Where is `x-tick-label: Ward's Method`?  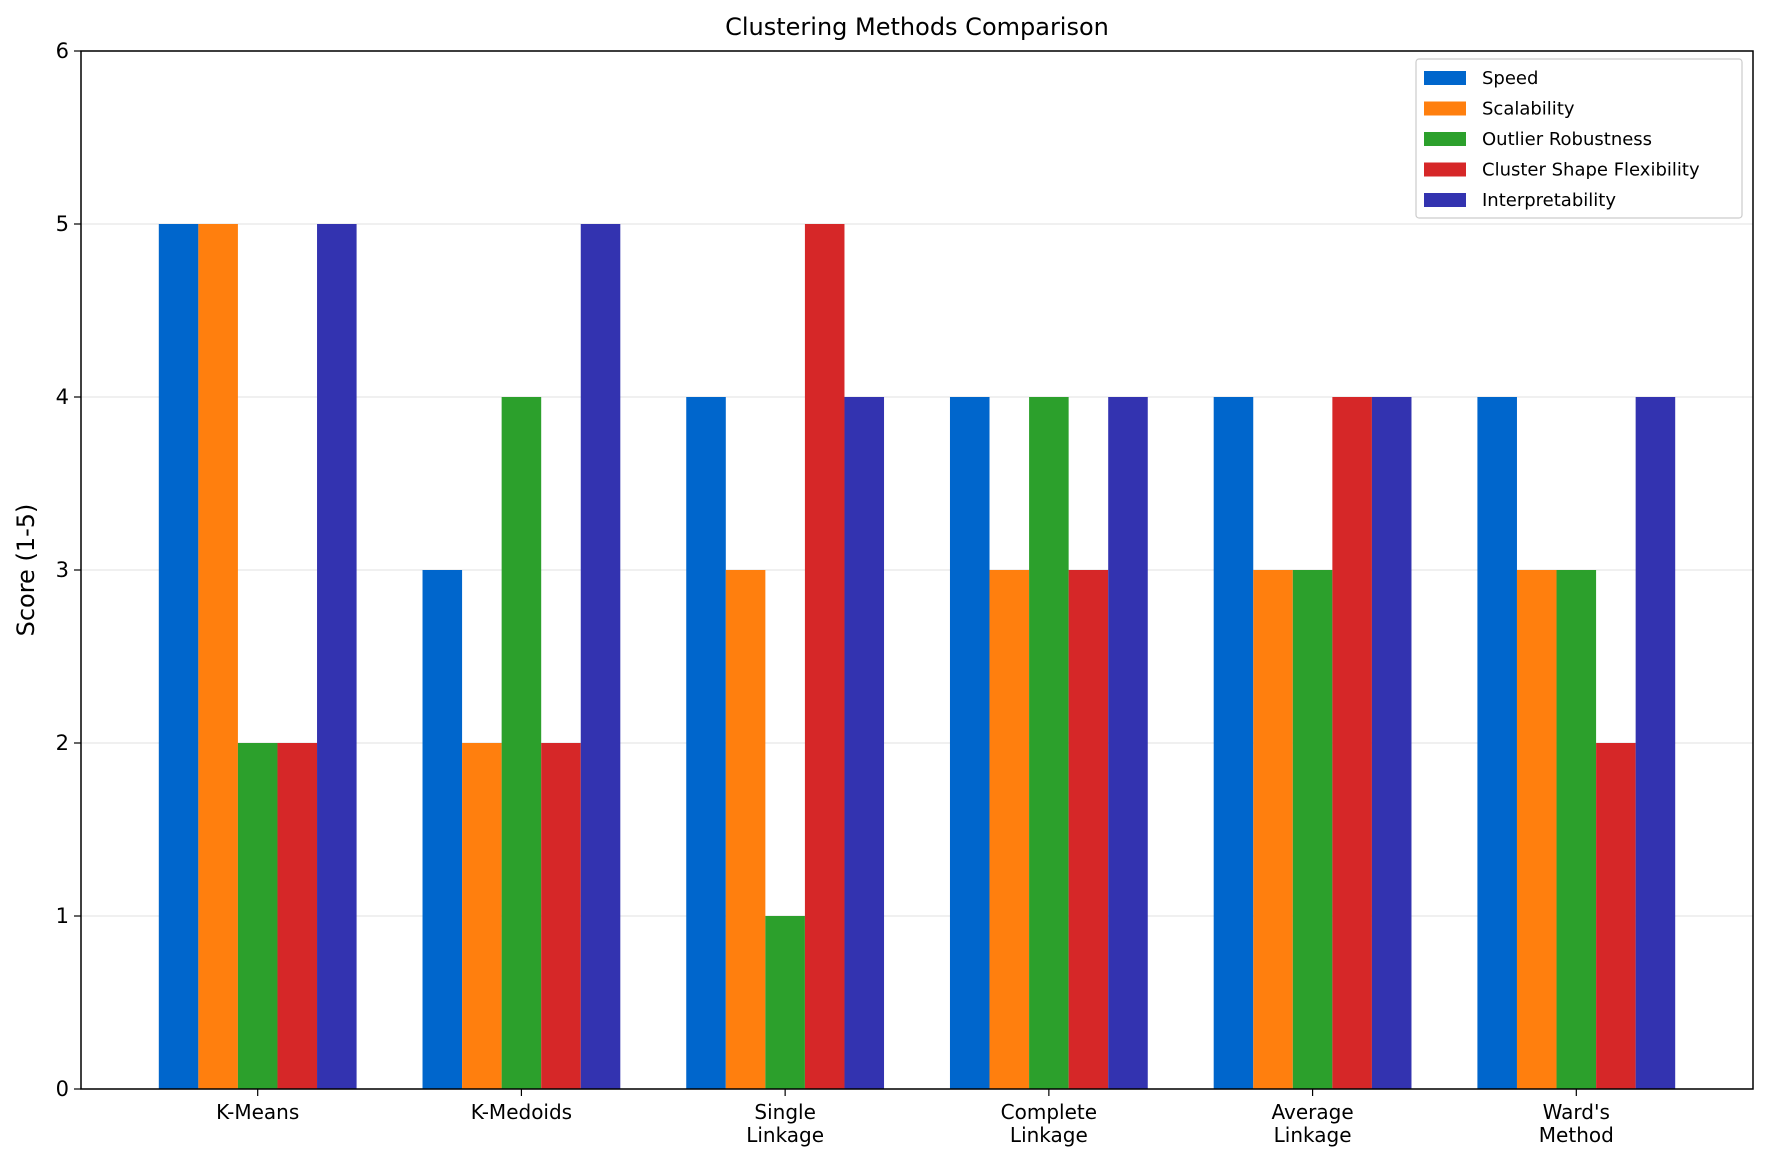
x-tick-label: Ward's Method is located at coordinates (1576, 1123).